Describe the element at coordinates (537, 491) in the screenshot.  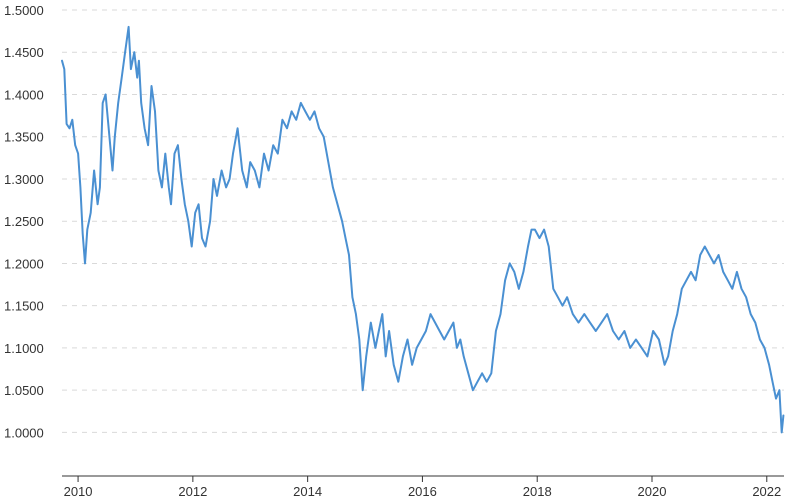
I see `x-tick-label: 2018` at that location.